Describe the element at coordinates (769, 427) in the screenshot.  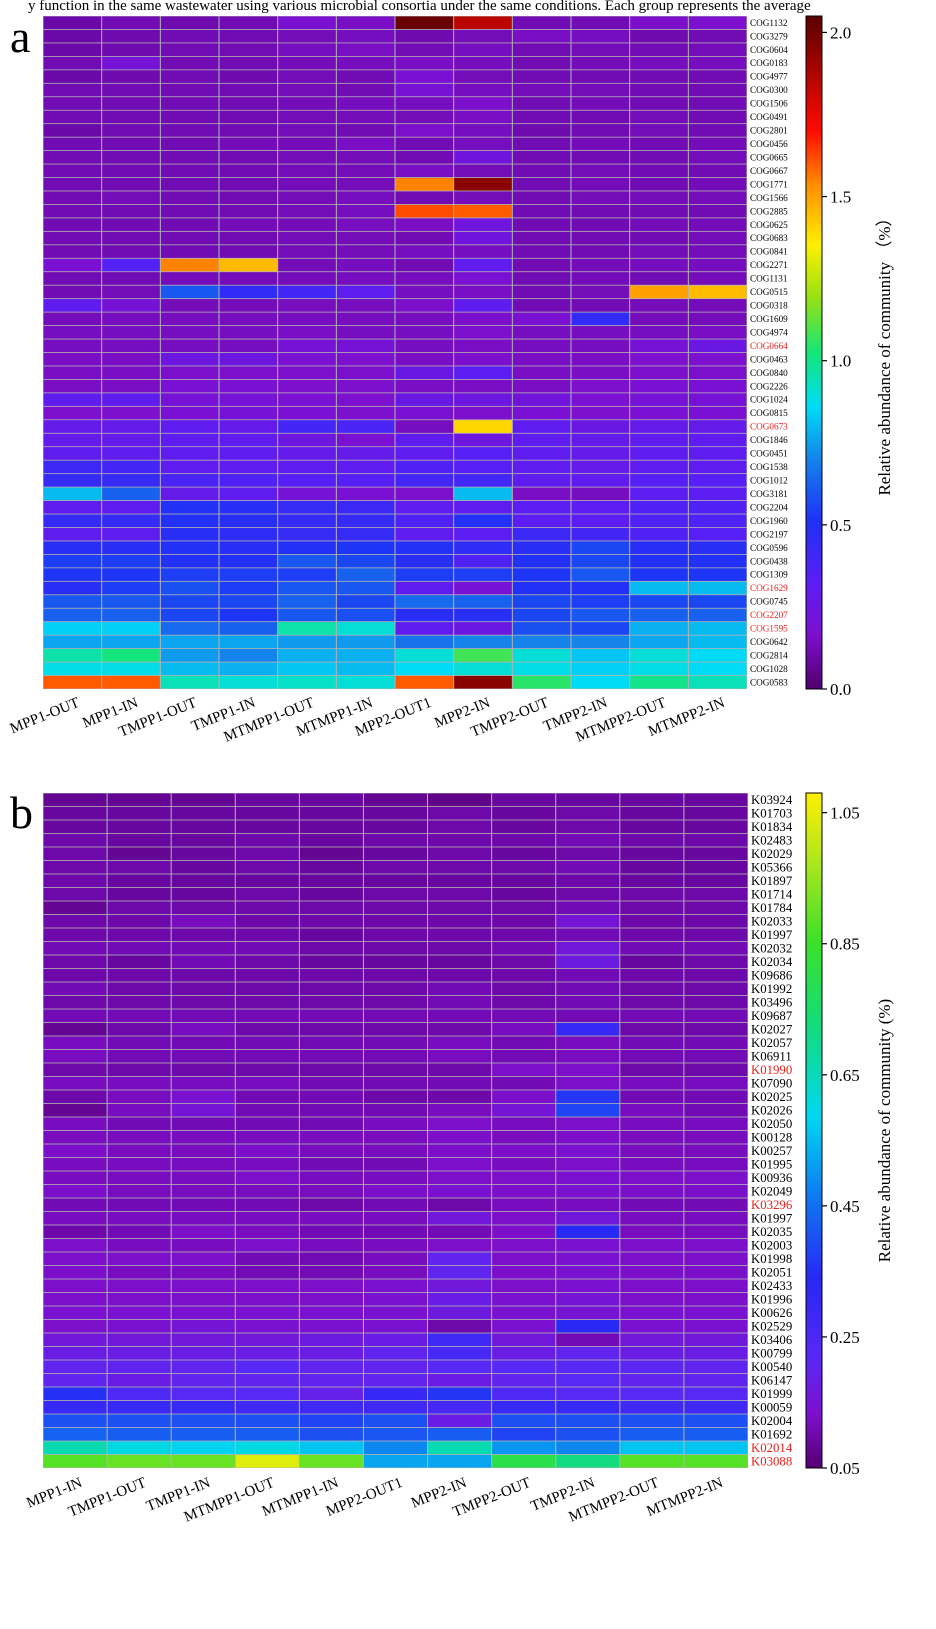
I see `row-label: COG0673` at that location.